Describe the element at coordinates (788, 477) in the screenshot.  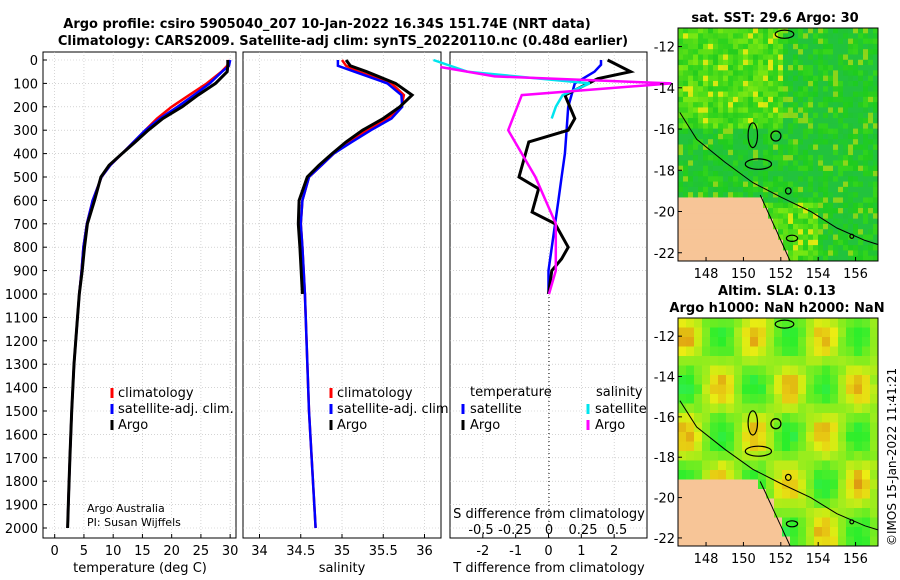
I see `reef-outline` at that location.